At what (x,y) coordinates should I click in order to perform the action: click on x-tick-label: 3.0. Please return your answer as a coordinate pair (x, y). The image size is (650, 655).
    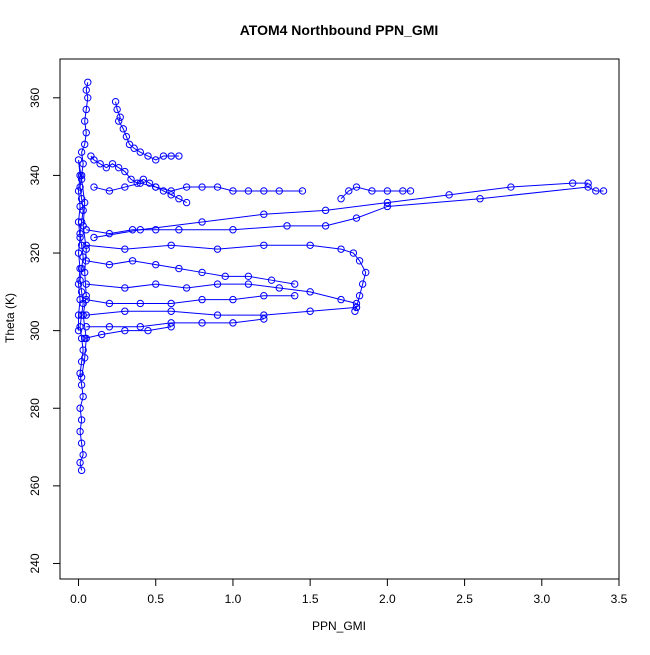
    Looking at the image, I should click on (541, 599).